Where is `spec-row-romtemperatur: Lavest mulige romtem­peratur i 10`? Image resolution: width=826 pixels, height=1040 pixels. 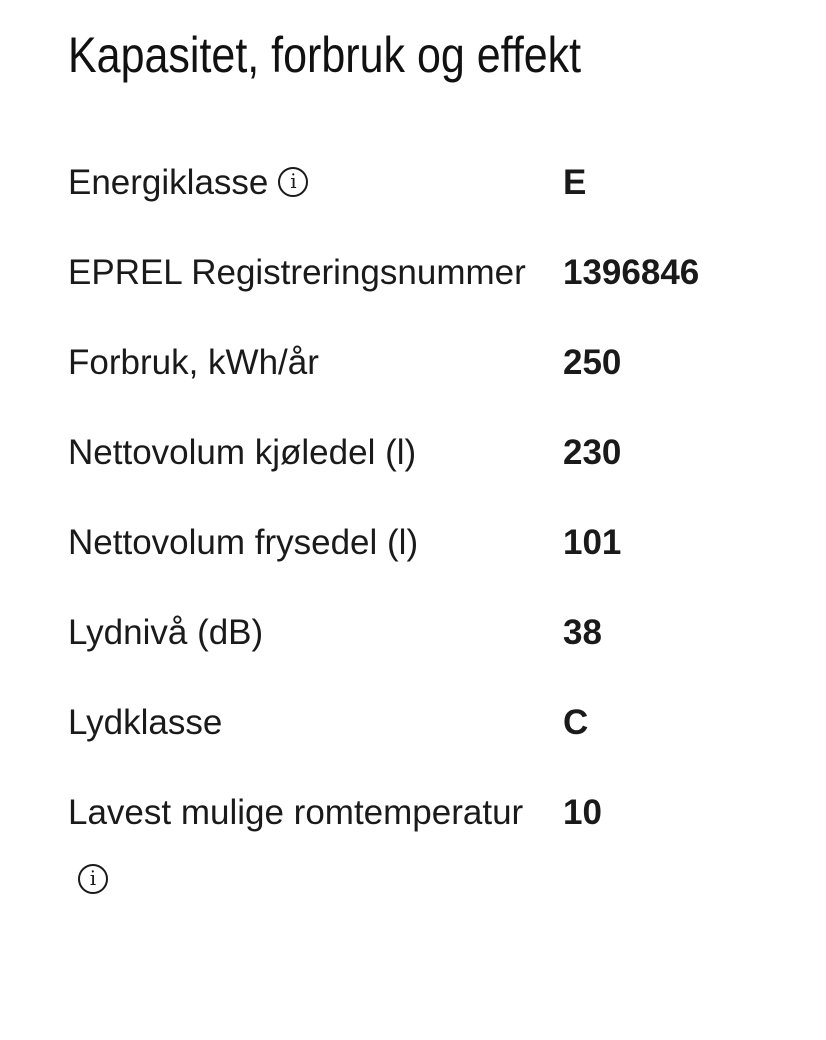 spec-row-romtemperatur: Lavest mulige romtem­peratur i 10 is located at coordinates (418, 857).